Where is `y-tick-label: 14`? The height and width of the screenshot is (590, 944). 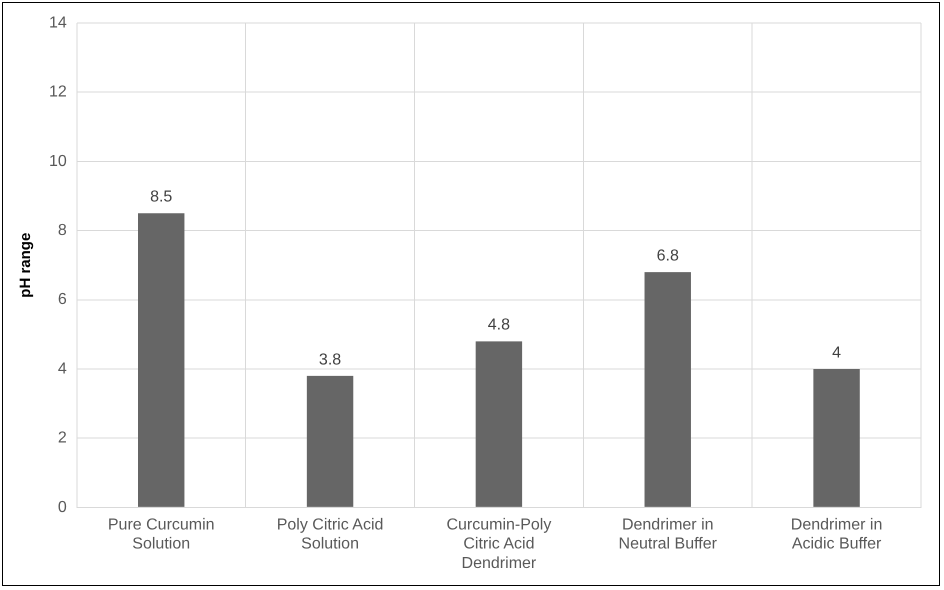
y-tick-label: 14 is located at coordinates (58, 23).